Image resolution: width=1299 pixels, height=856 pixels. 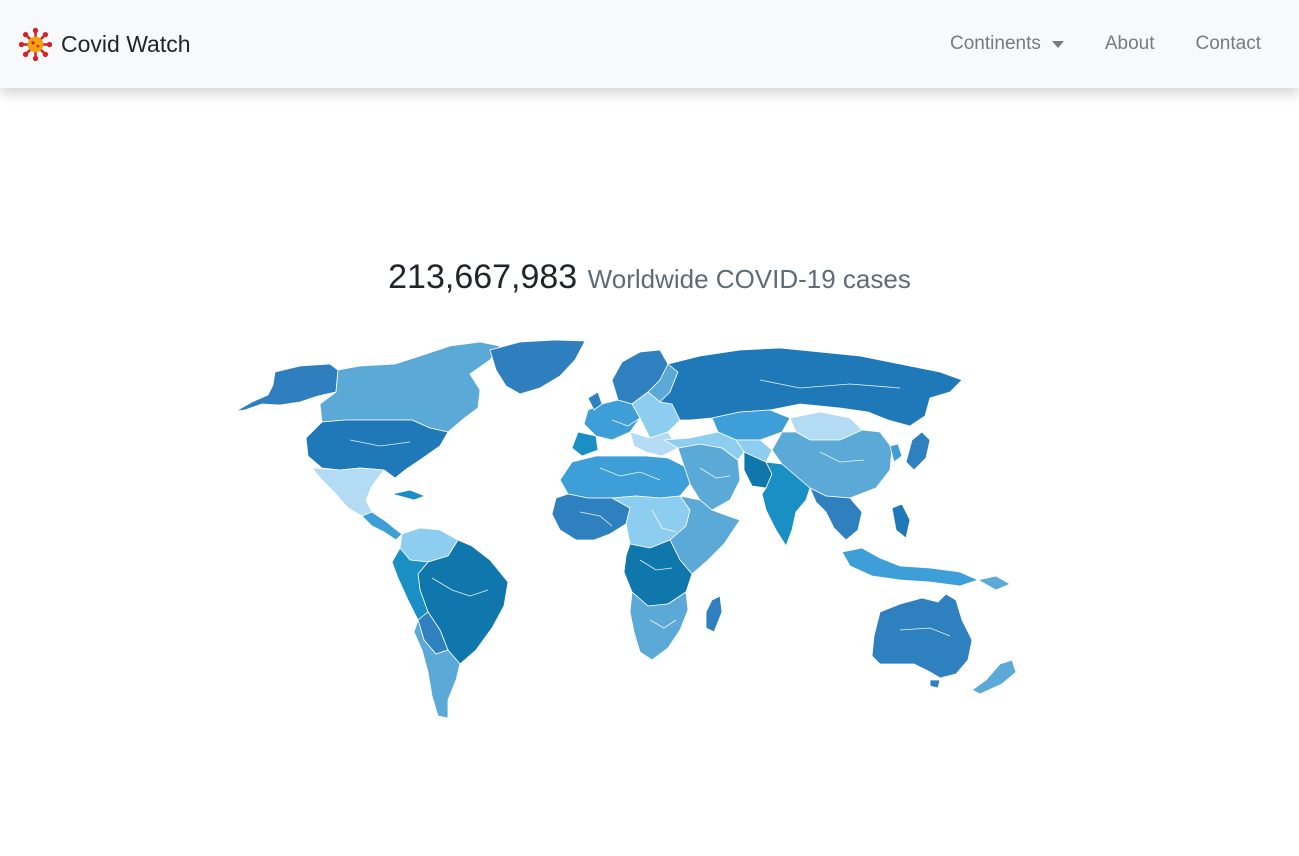 I want to click on indonesia-region, so click(x=910, y=567).